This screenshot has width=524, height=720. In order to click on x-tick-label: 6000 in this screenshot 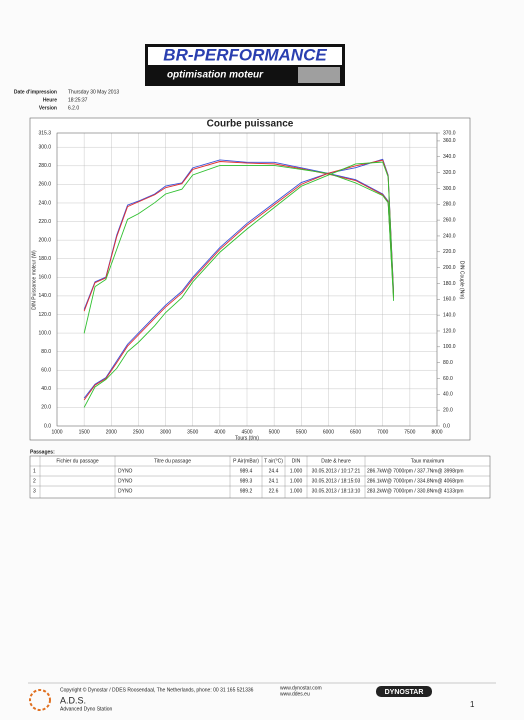, I will do `click(328, 432)`.